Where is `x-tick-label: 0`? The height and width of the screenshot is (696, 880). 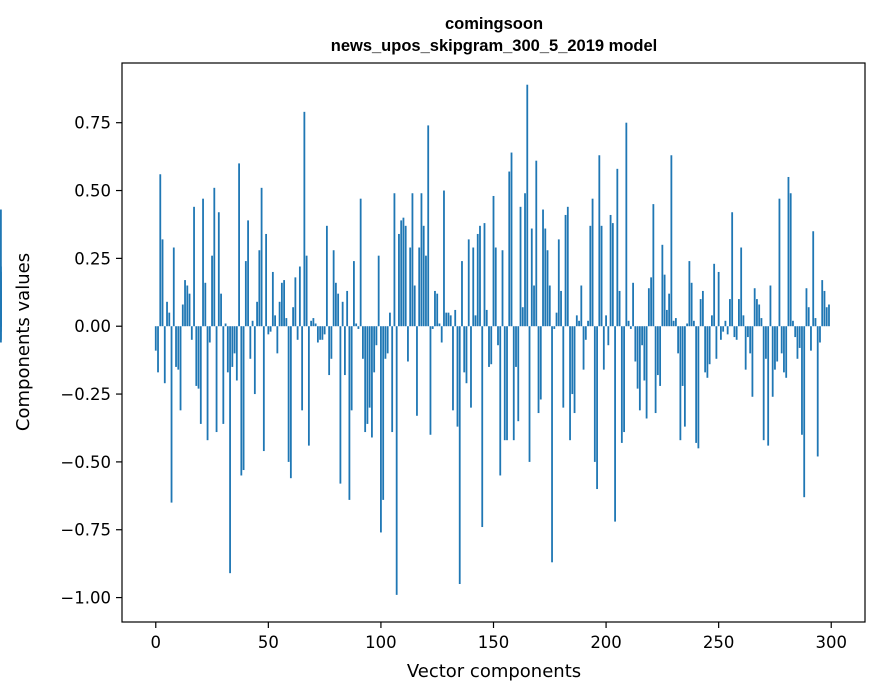 x-tick-label: 0 is located at coordinates (156, 642).